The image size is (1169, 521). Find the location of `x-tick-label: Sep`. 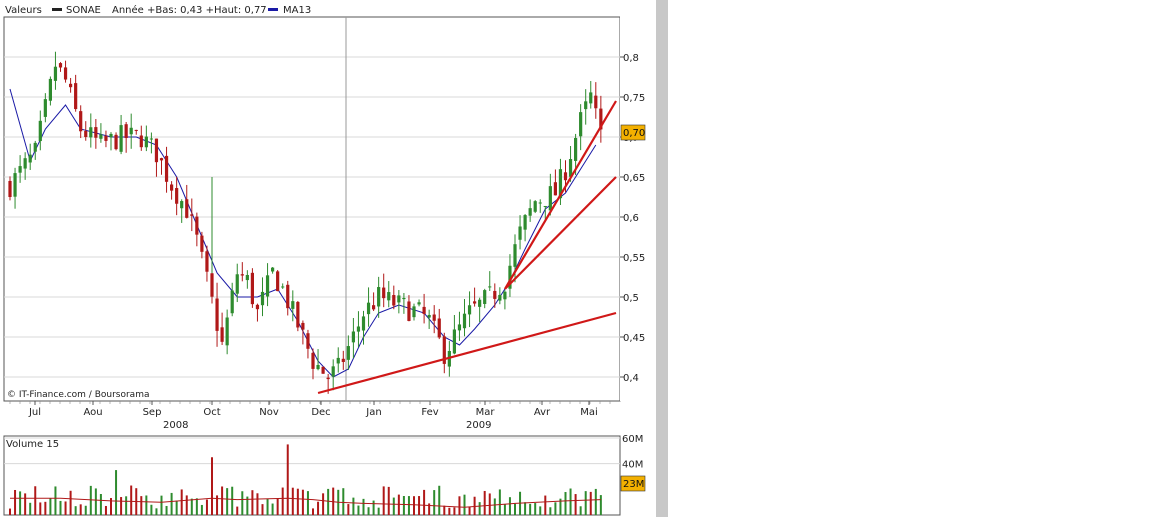

x-tick-label: Sep is located at coordinates (152, 412).